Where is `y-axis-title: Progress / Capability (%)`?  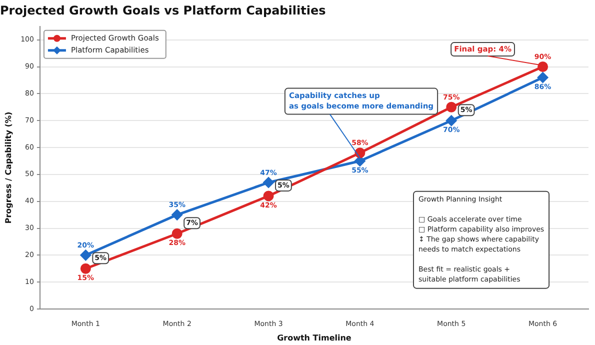
y-axis-title: Progress / Capability (%) is located at coordinates (8, 168).